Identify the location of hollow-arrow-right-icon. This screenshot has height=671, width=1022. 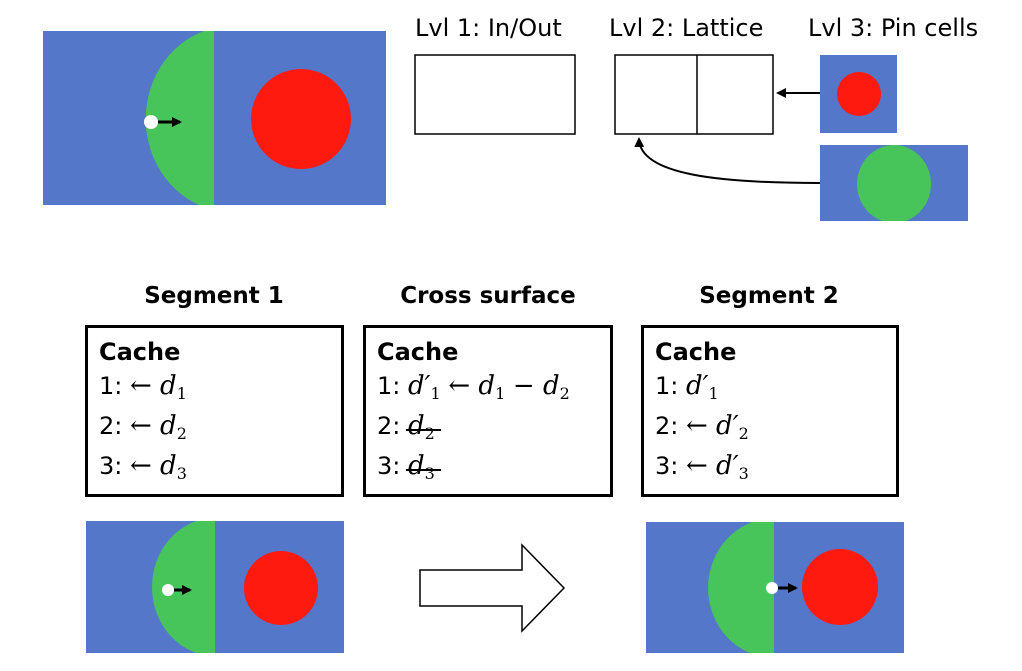
(492, 588).